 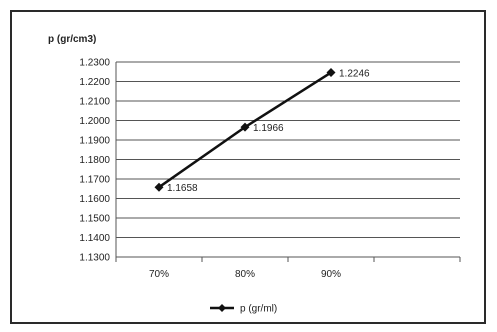 I want to click on y-axis-title: p (gr/cm3), so click(x=72, y=39).